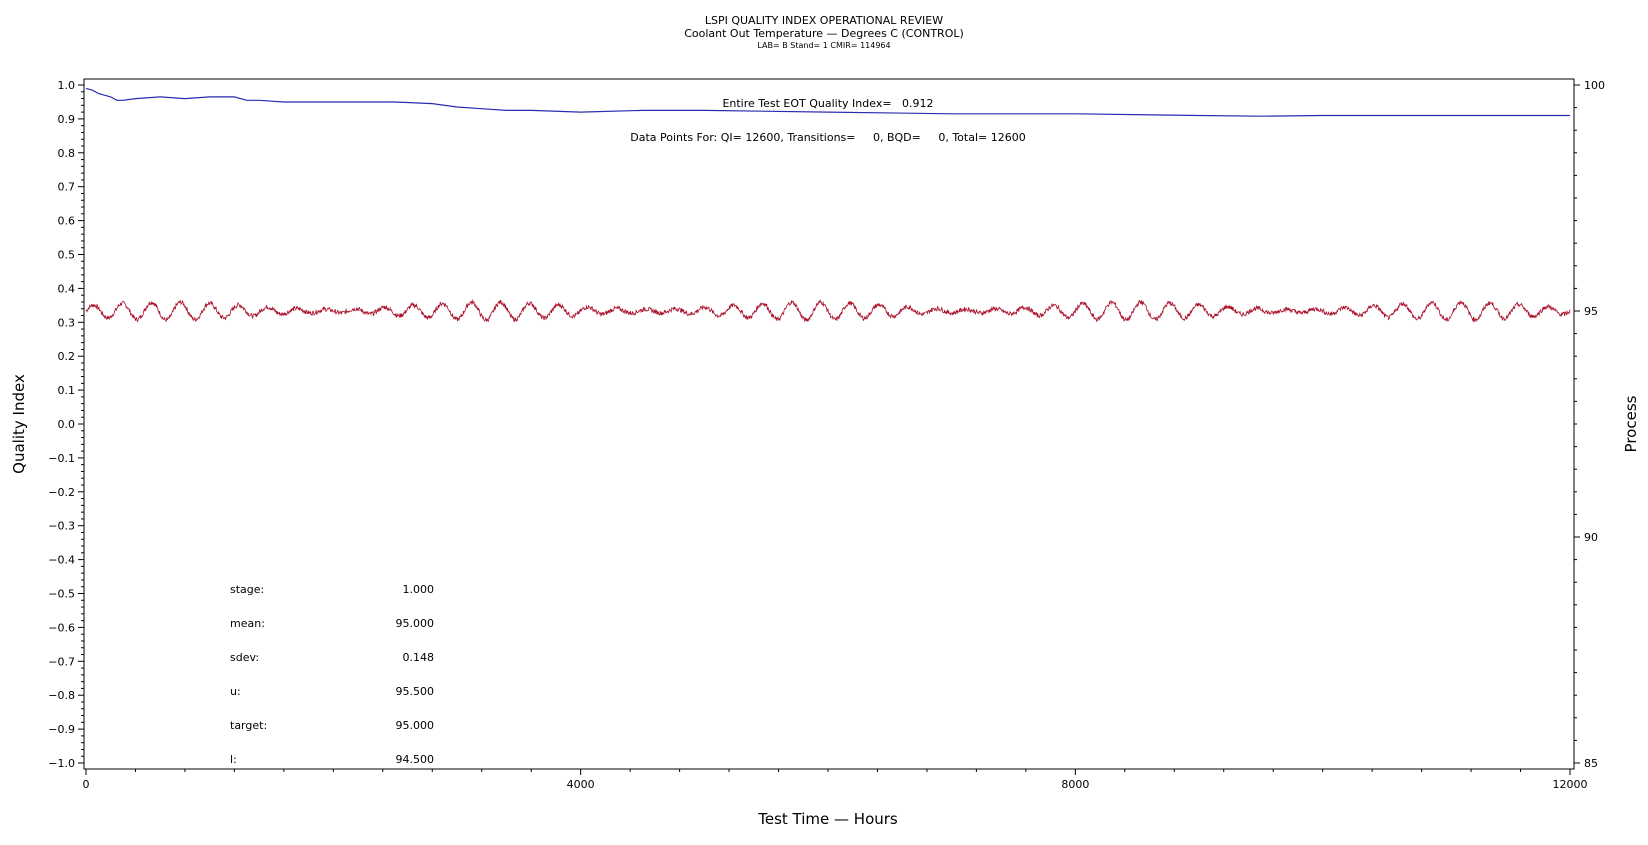  I want to click on eot-quality-index: Entire Test EOT Quality Index= 0.912, so click(827, 103).